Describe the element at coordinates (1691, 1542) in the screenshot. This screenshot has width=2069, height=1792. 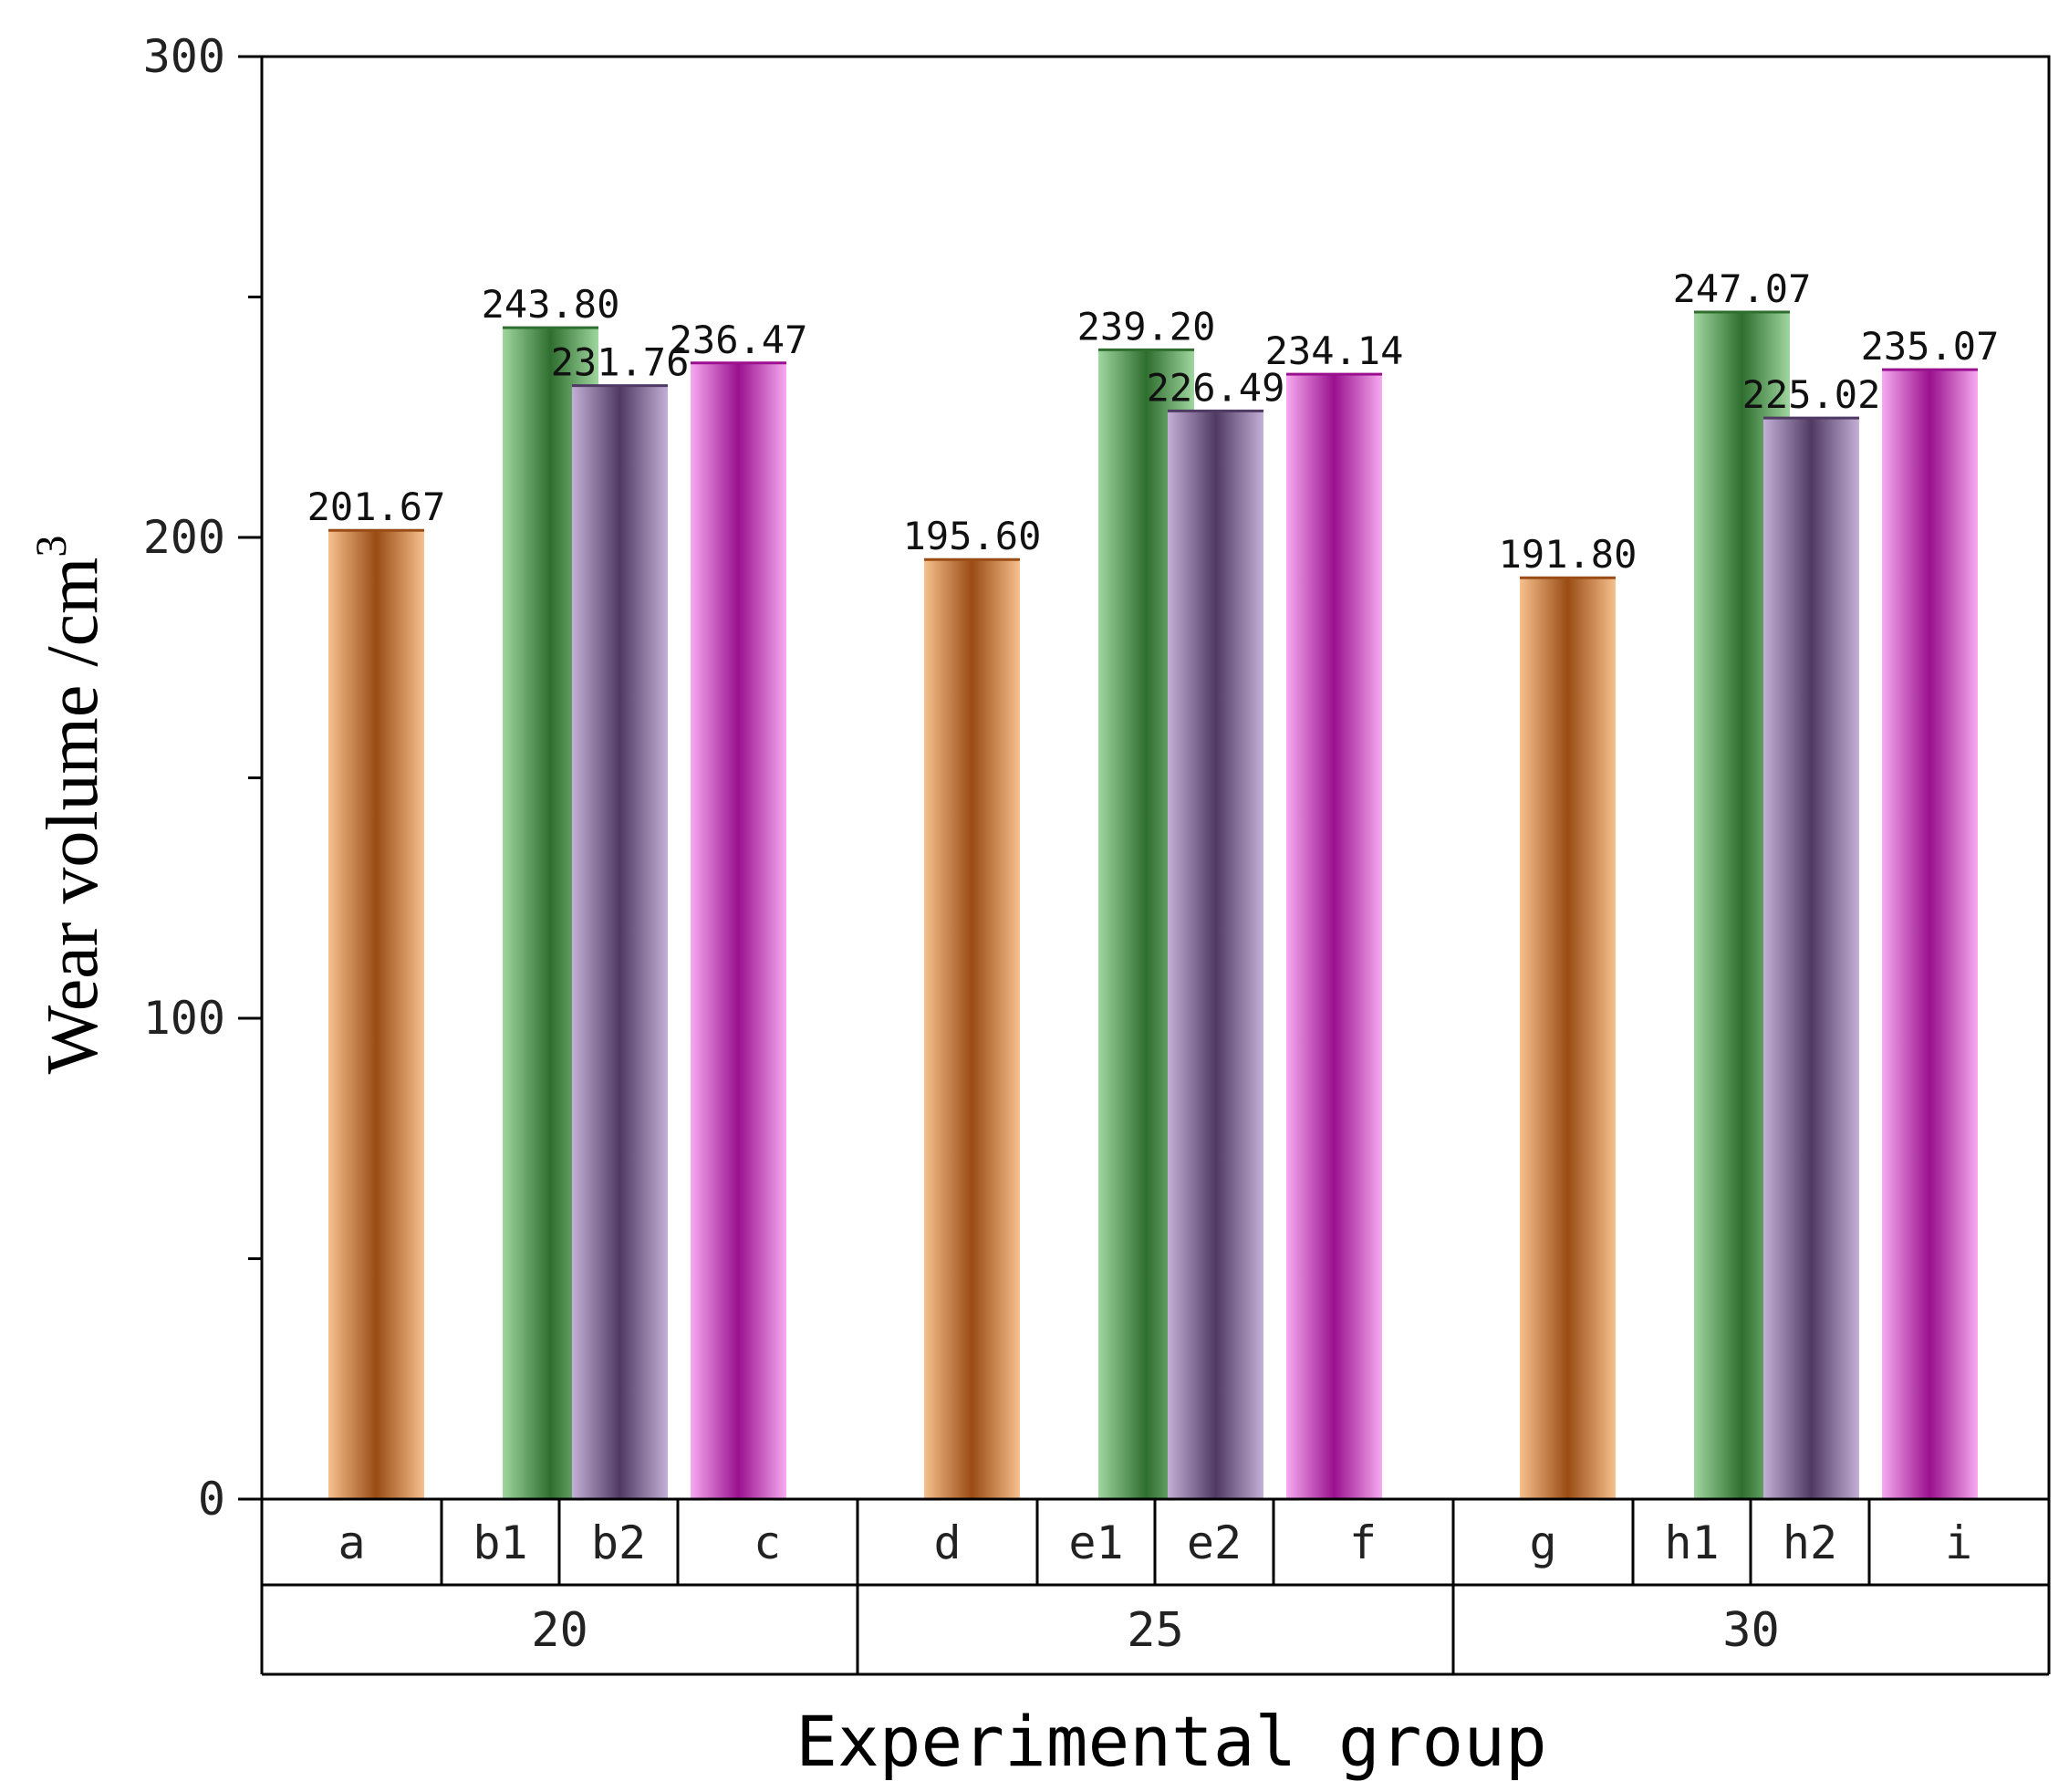
I see `category-label-h1: h1` at that location.